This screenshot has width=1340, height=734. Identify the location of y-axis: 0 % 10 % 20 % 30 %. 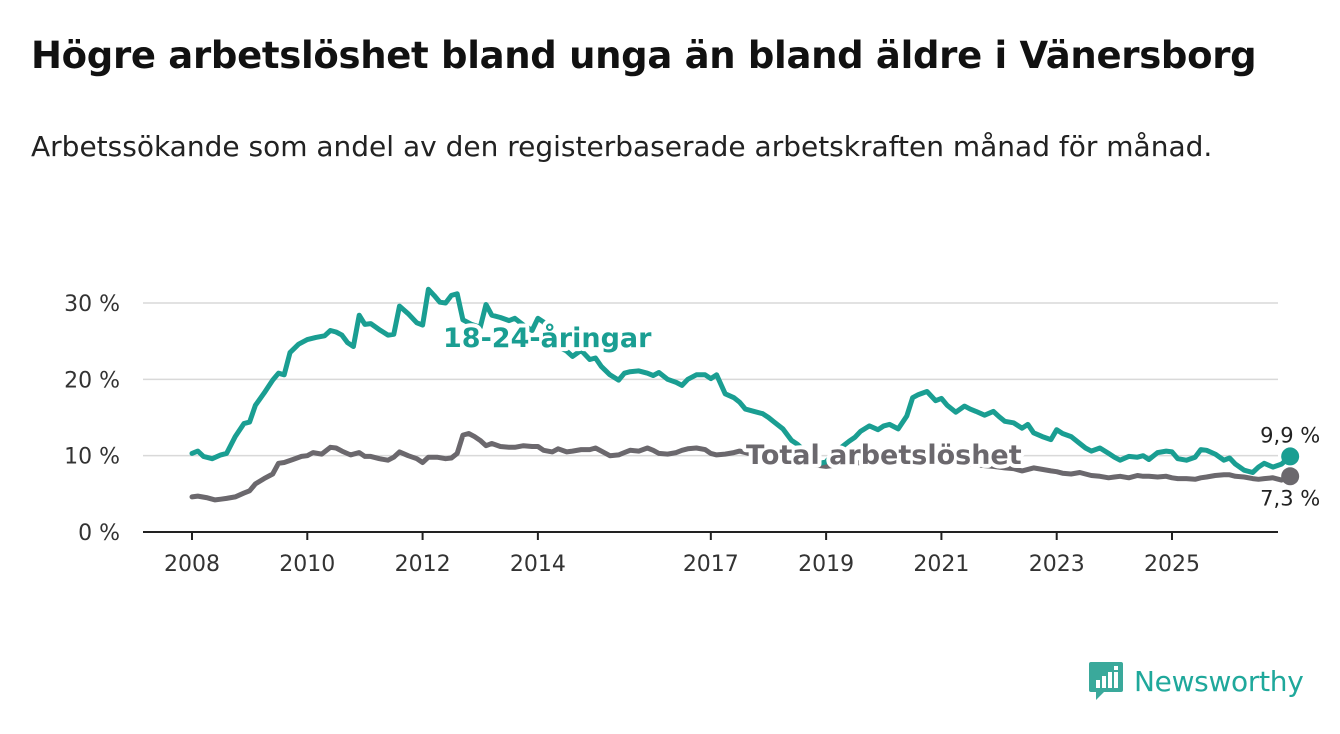
(92, 419).